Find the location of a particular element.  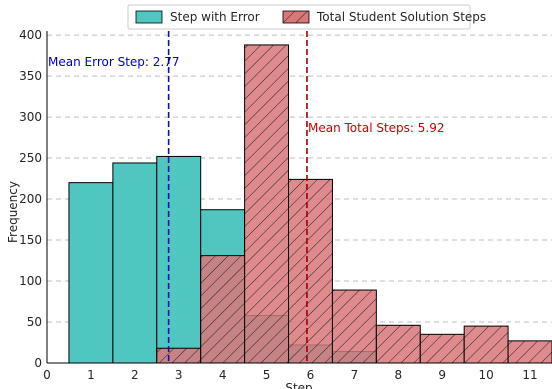

y-tick-350: 350 is located at coordinates (30, 76).